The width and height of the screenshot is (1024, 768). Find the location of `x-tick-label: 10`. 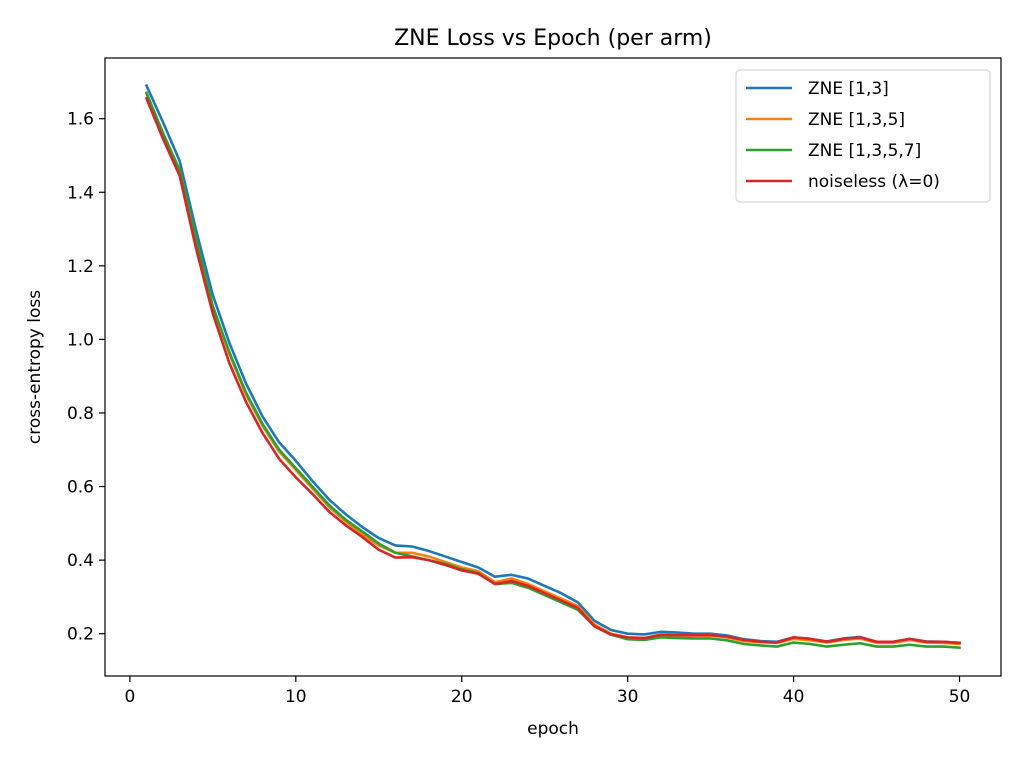

x-tick-label: 10 is located at coordinates (296, 697).